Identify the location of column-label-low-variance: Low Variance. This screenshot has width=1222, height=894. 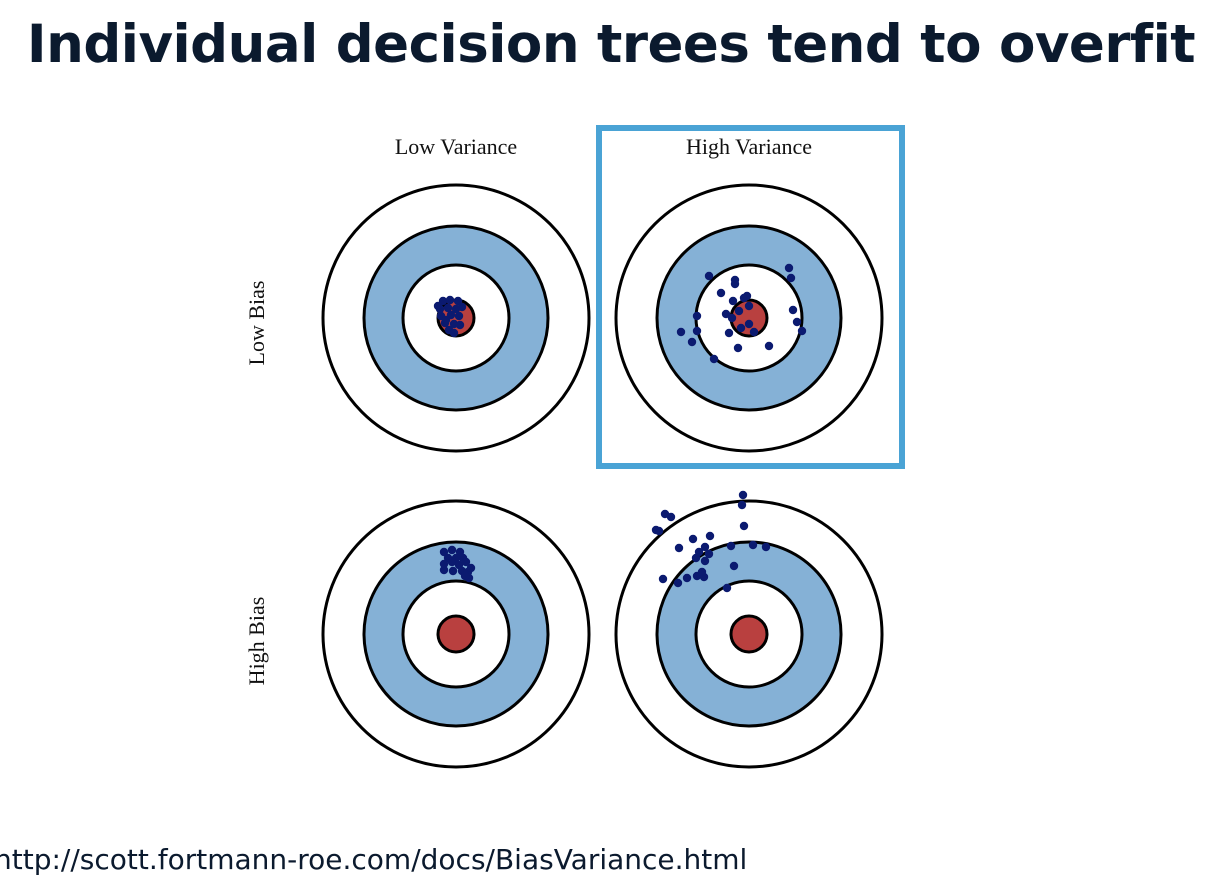
(456, 146).